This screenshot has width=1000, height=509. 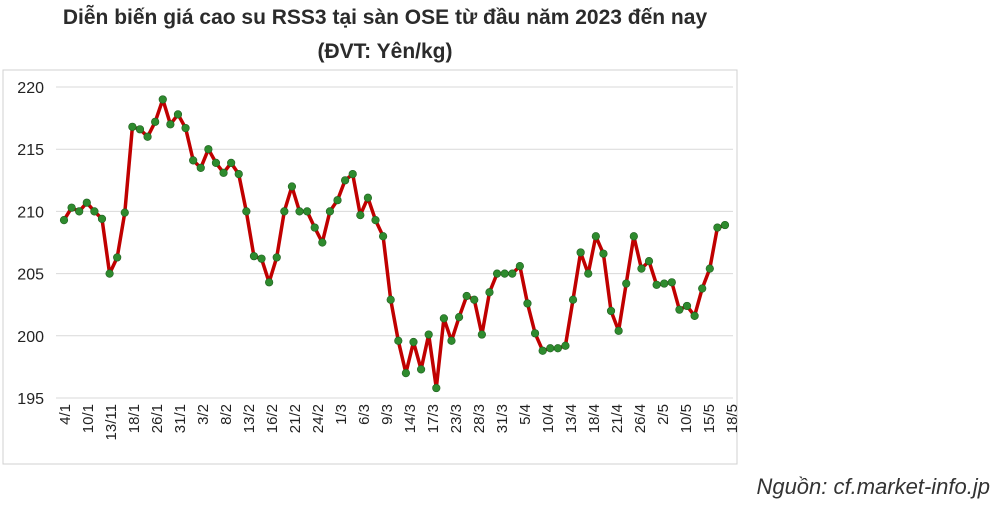 What do you see at coordinates (30, 399) in the screenshot?
I see `y-tick-label: 195` at bounding box center [30, 399].